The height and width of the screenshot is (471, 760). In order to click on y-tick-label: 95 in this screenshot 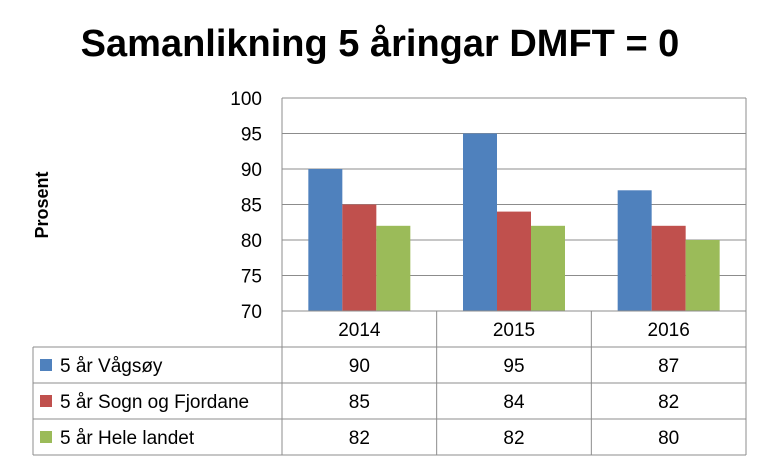, I will do `click(251, 135)`.